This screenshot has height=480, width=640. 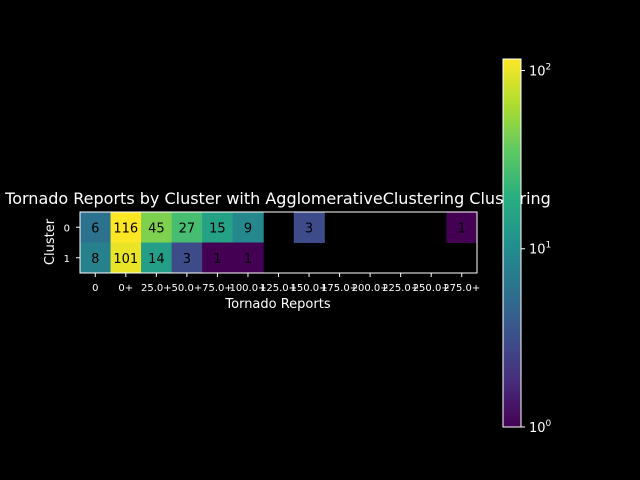 I want to click on x-tick-label: 25.0+, so click(x=156, y=288).